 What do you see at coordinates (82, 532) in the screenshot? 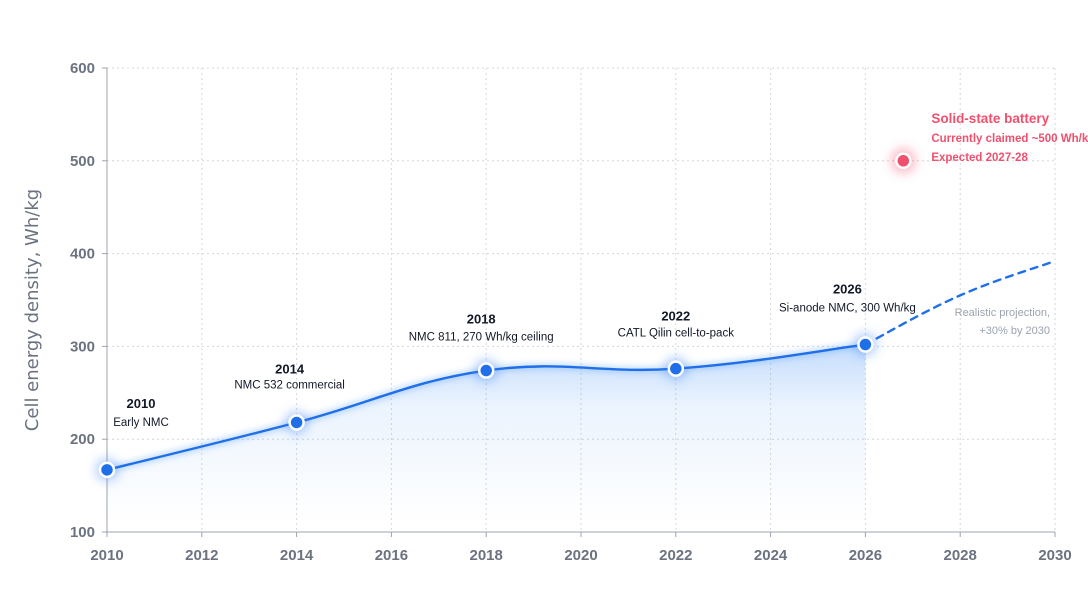
I see `y-tick-label: 100` at bounding box center [82, 532].